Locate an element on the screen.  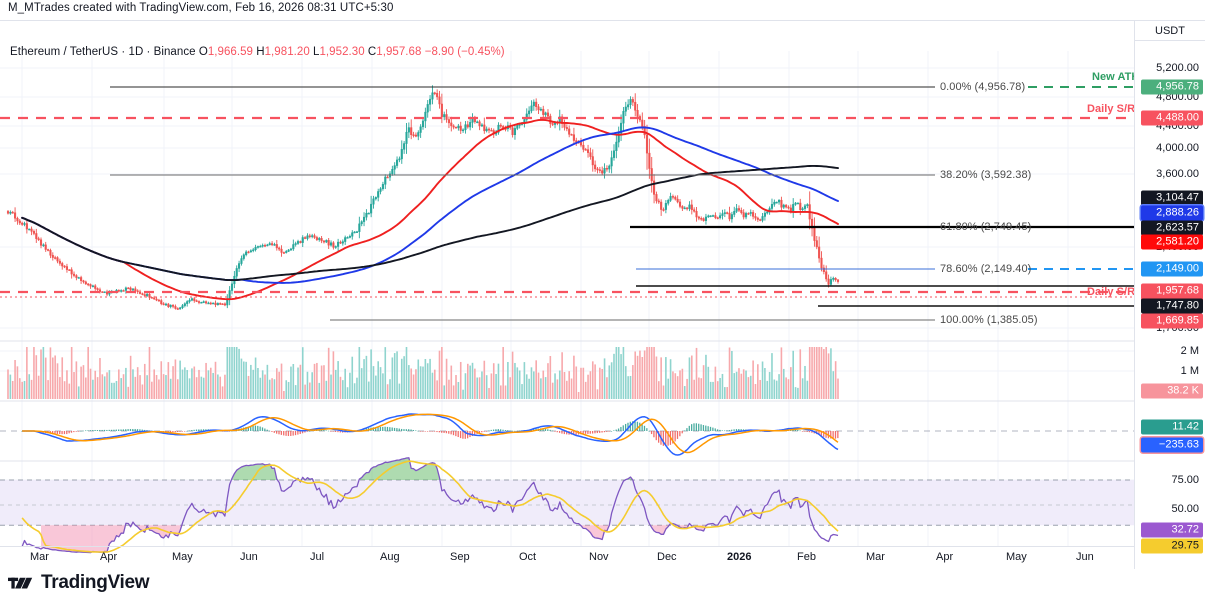
price-scale-tick: 2 M is located at coordinates (1189, 351).